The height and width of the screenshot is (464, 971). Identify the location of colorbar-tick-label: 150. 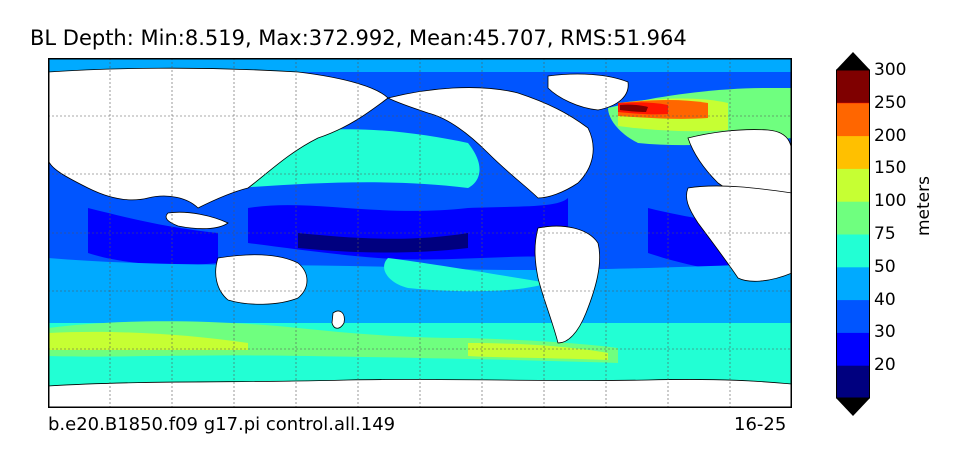
(890, 168).